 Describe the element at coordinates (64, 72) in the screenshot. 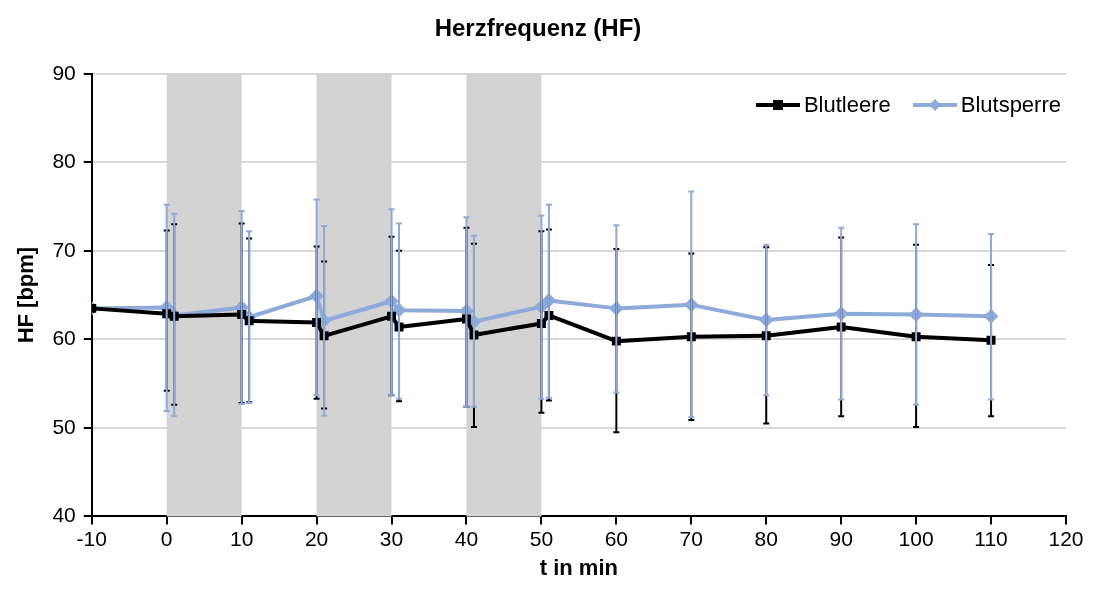

I see `y-tick-label: 90` at that location.